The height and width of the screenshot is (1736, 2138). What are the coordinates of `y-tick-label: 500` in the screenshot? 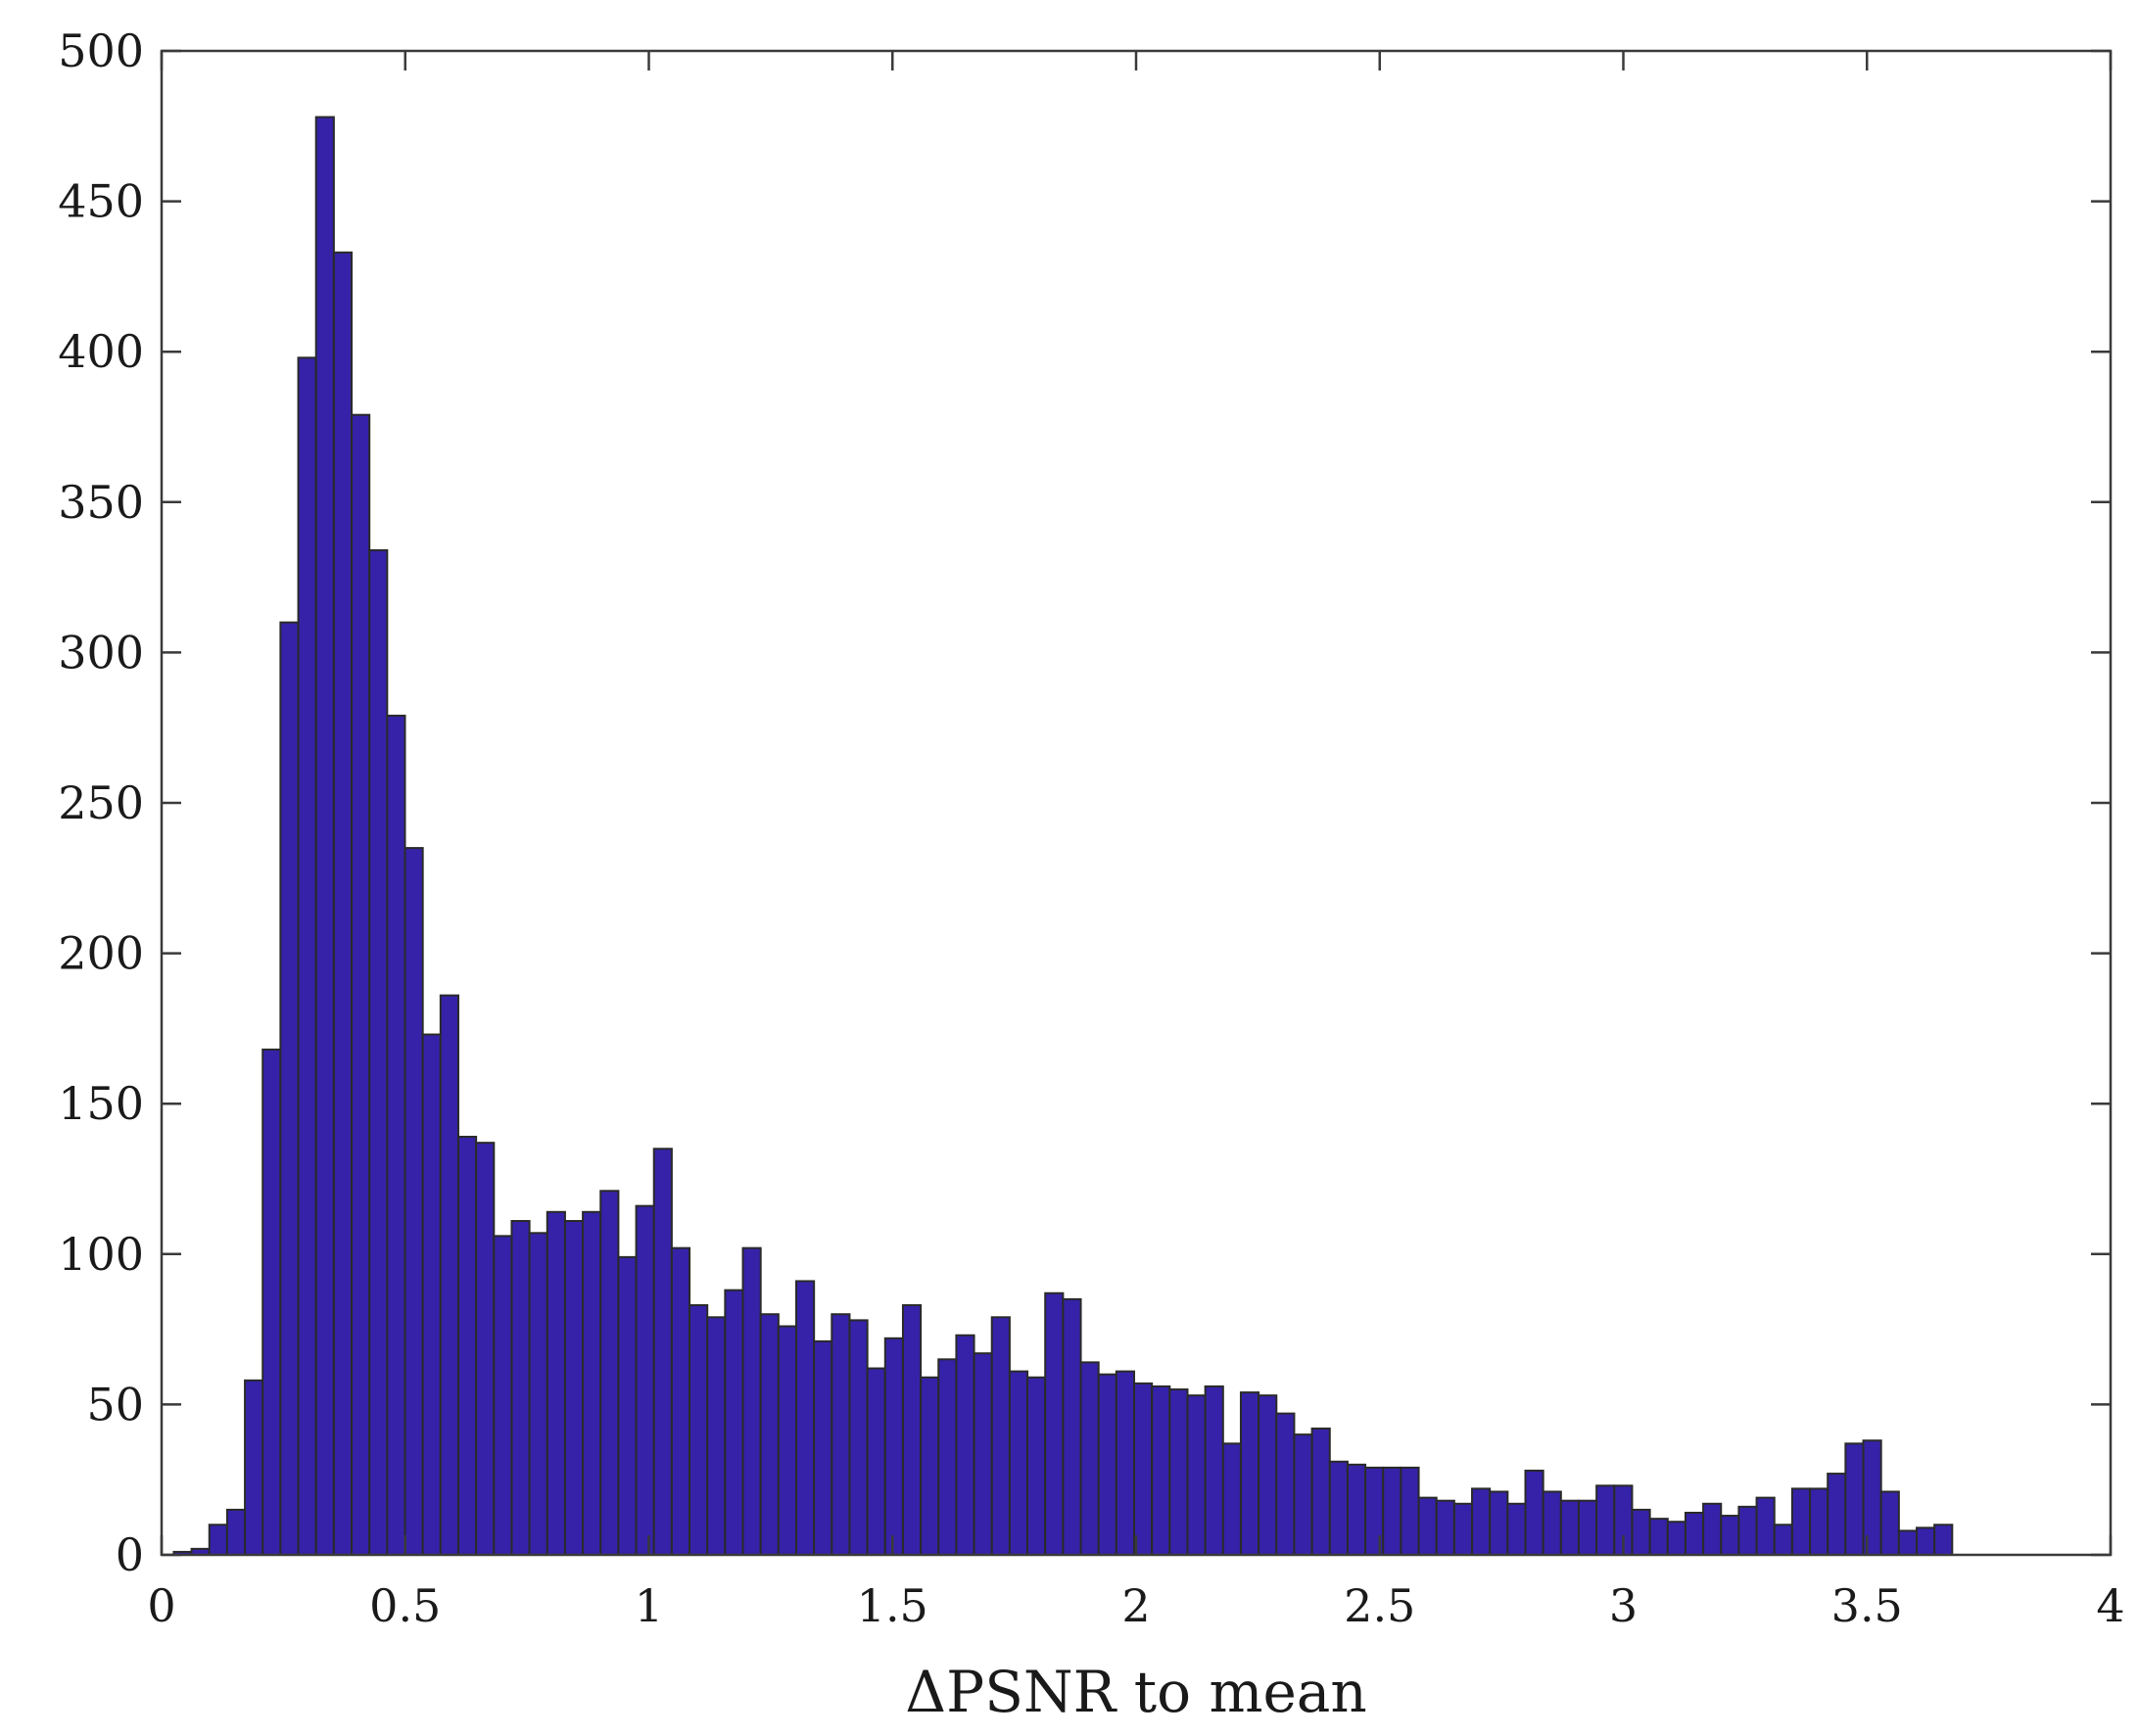 It's located at (101, 50).